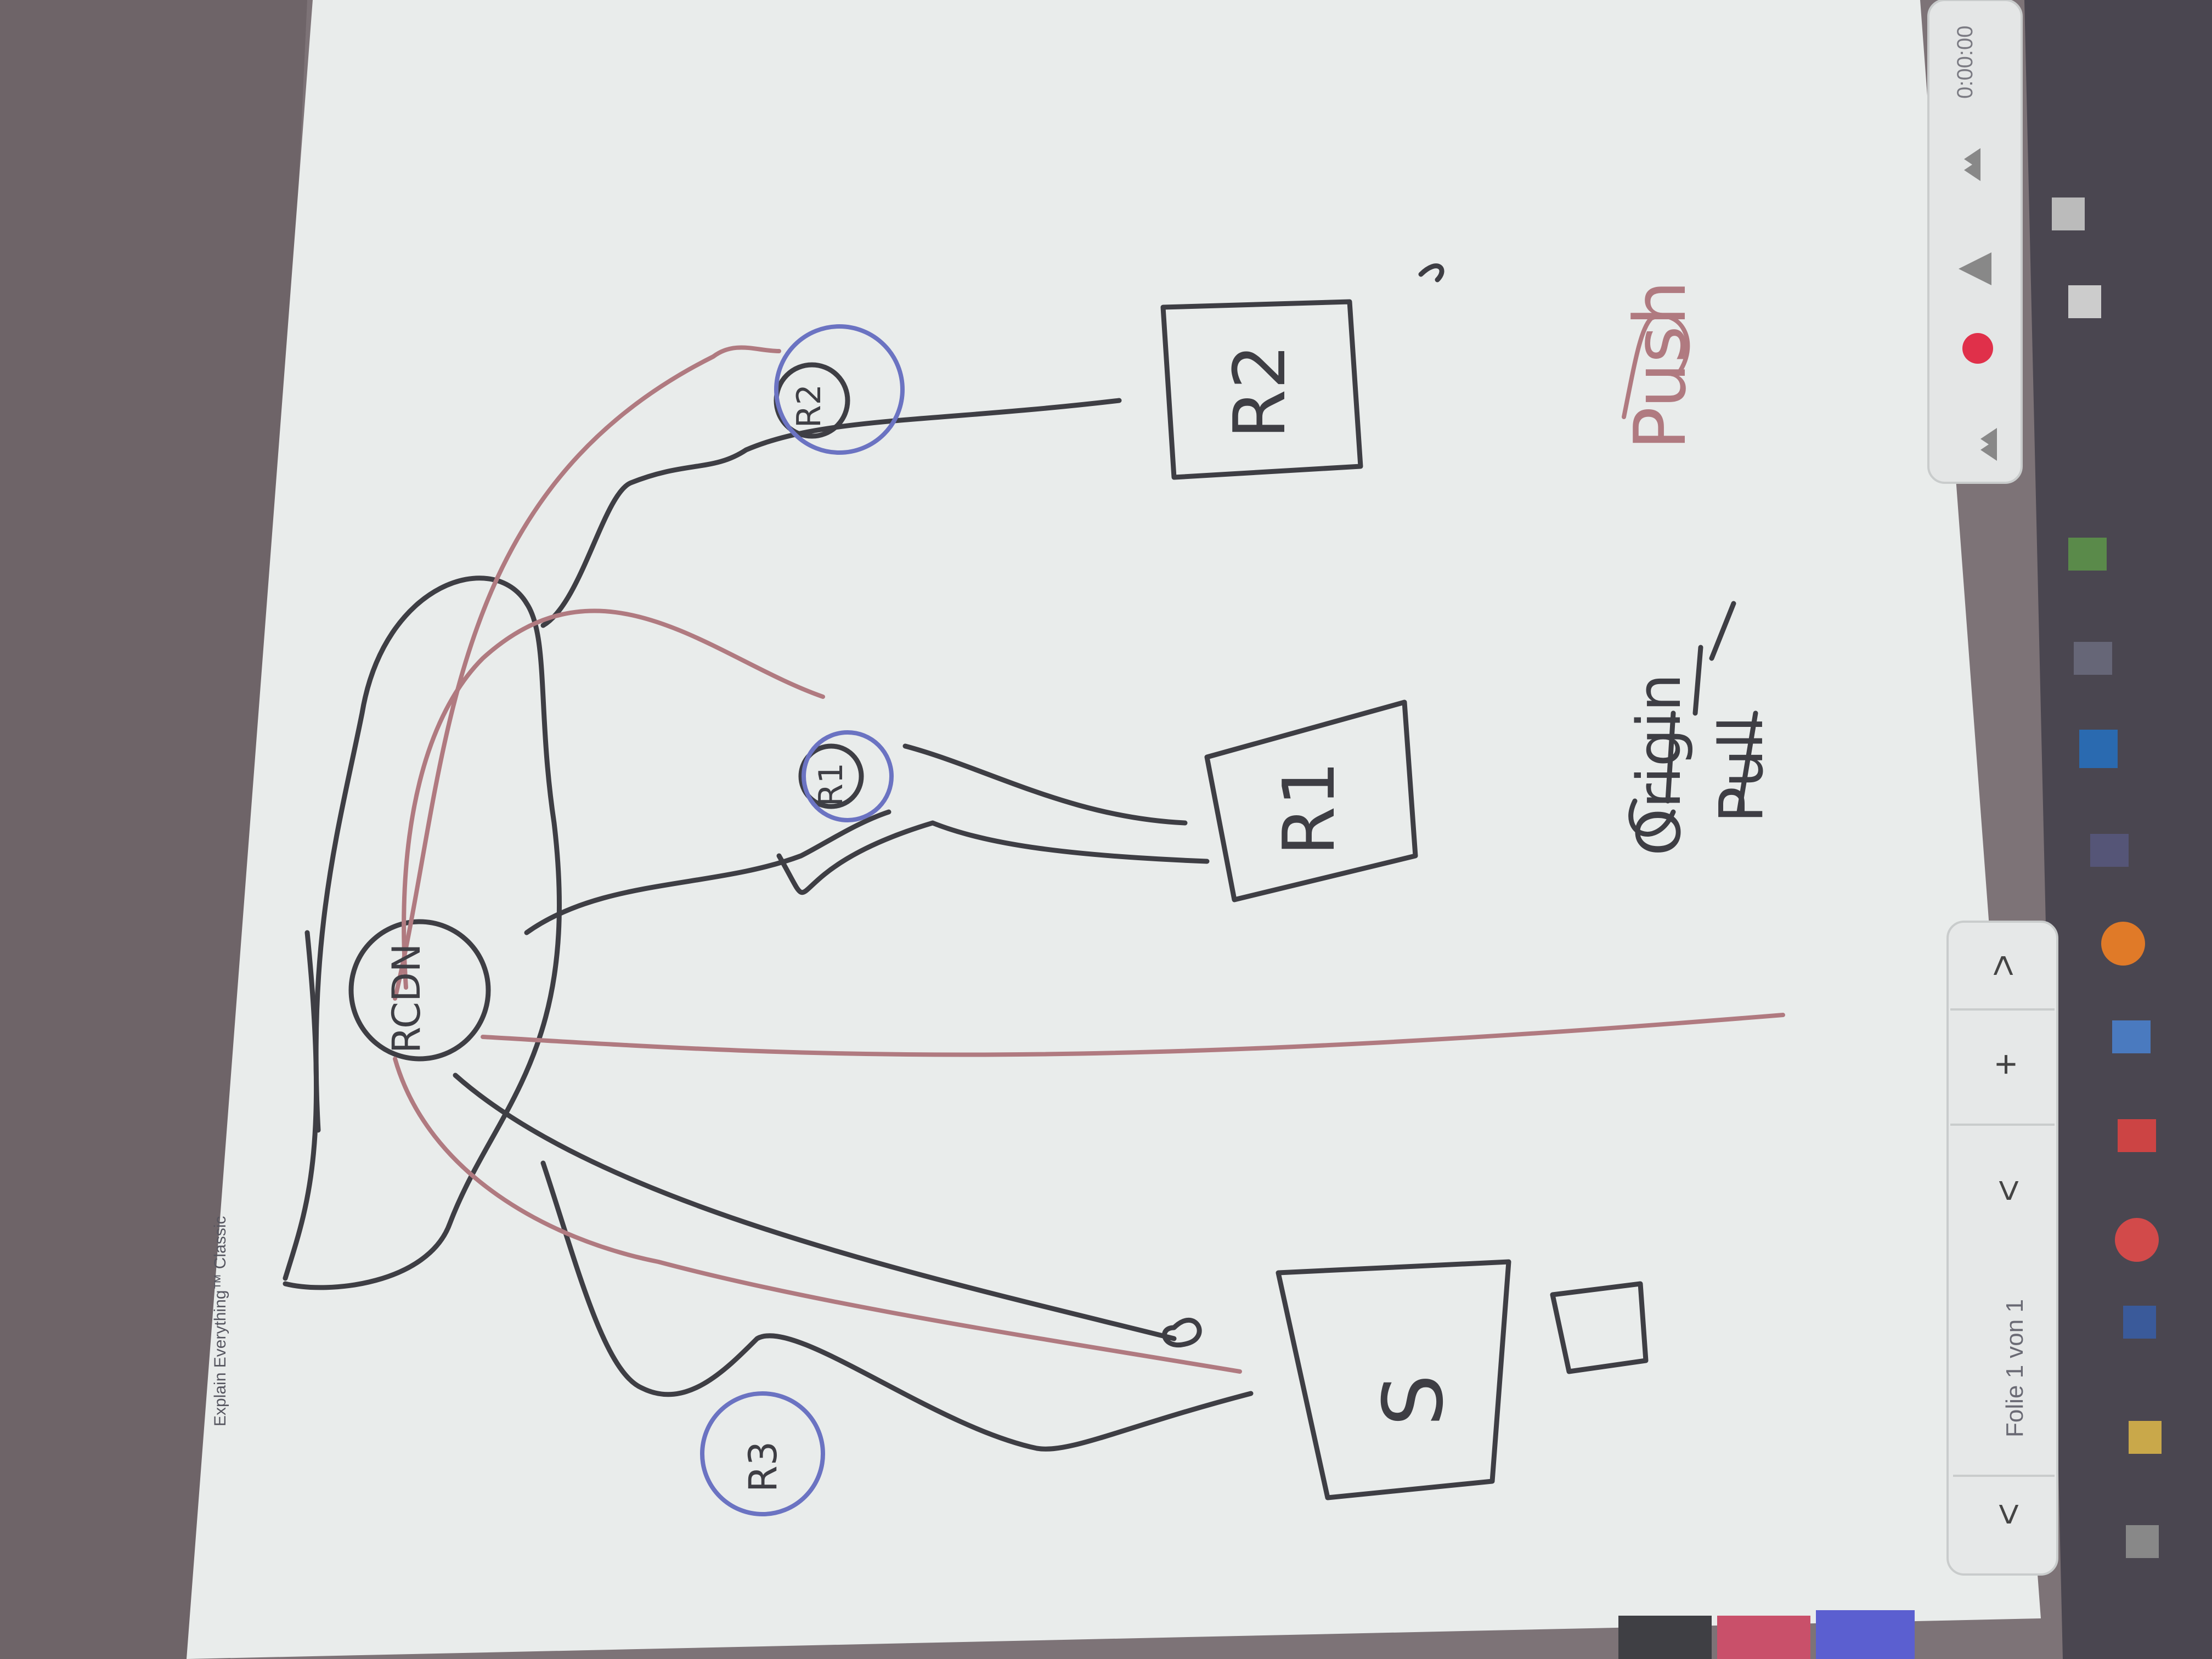 The height and width of the screenshot is (1659, 2212). I want to click on color-swatch-dark, so click(1665, 1637).